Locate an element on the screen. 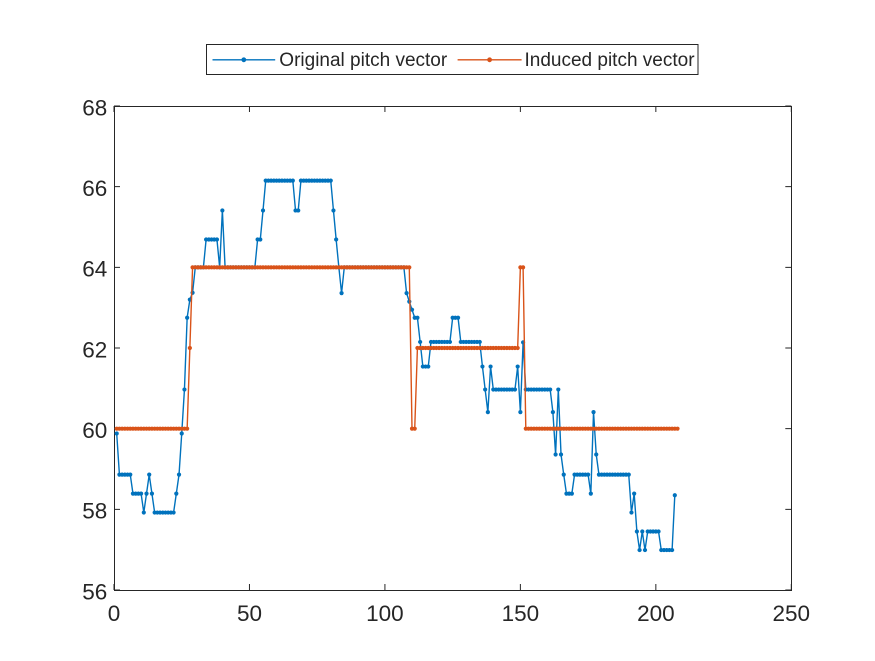  svg-text: 68 is located at coordinates (94, 107).